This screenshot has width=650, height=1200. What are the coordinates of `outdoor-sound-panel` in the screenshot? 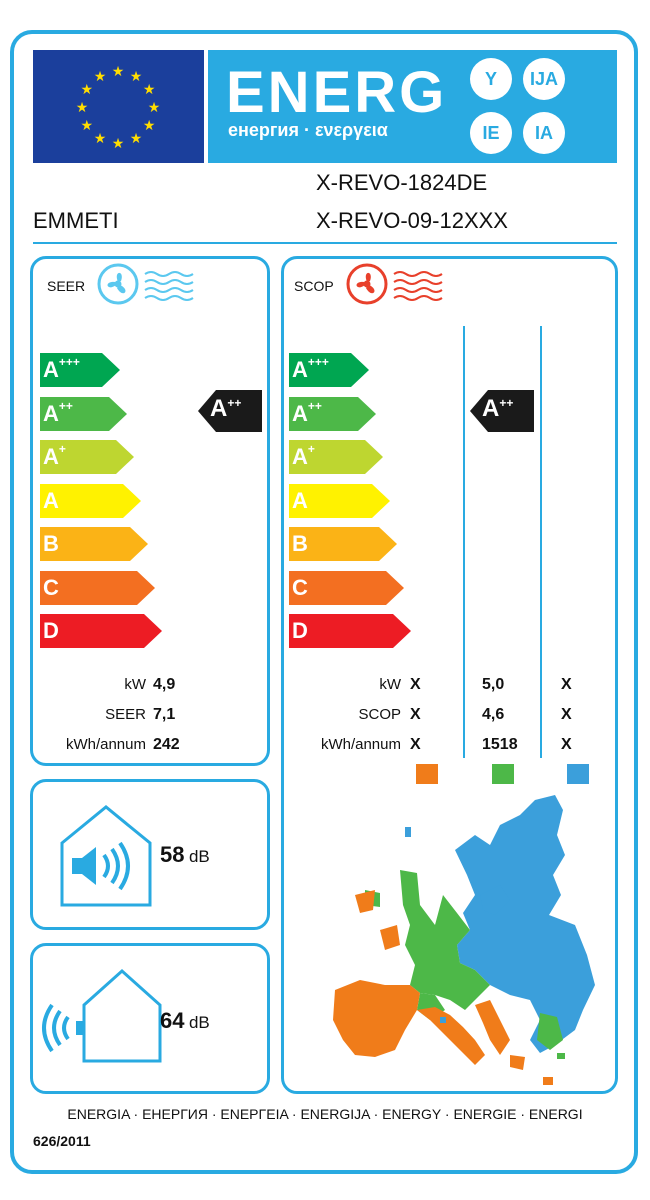 It's located at (150, 1018).